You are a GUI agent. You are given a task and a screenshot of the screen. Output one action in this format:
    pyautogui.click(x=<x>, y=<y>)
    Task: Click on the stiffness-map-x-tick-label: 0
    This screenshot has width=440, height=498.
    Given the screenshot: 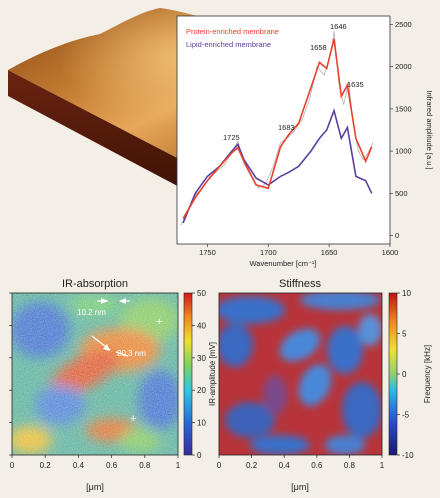 What is the action you would take?
    pyautogui.click(x=219, y=465)
    